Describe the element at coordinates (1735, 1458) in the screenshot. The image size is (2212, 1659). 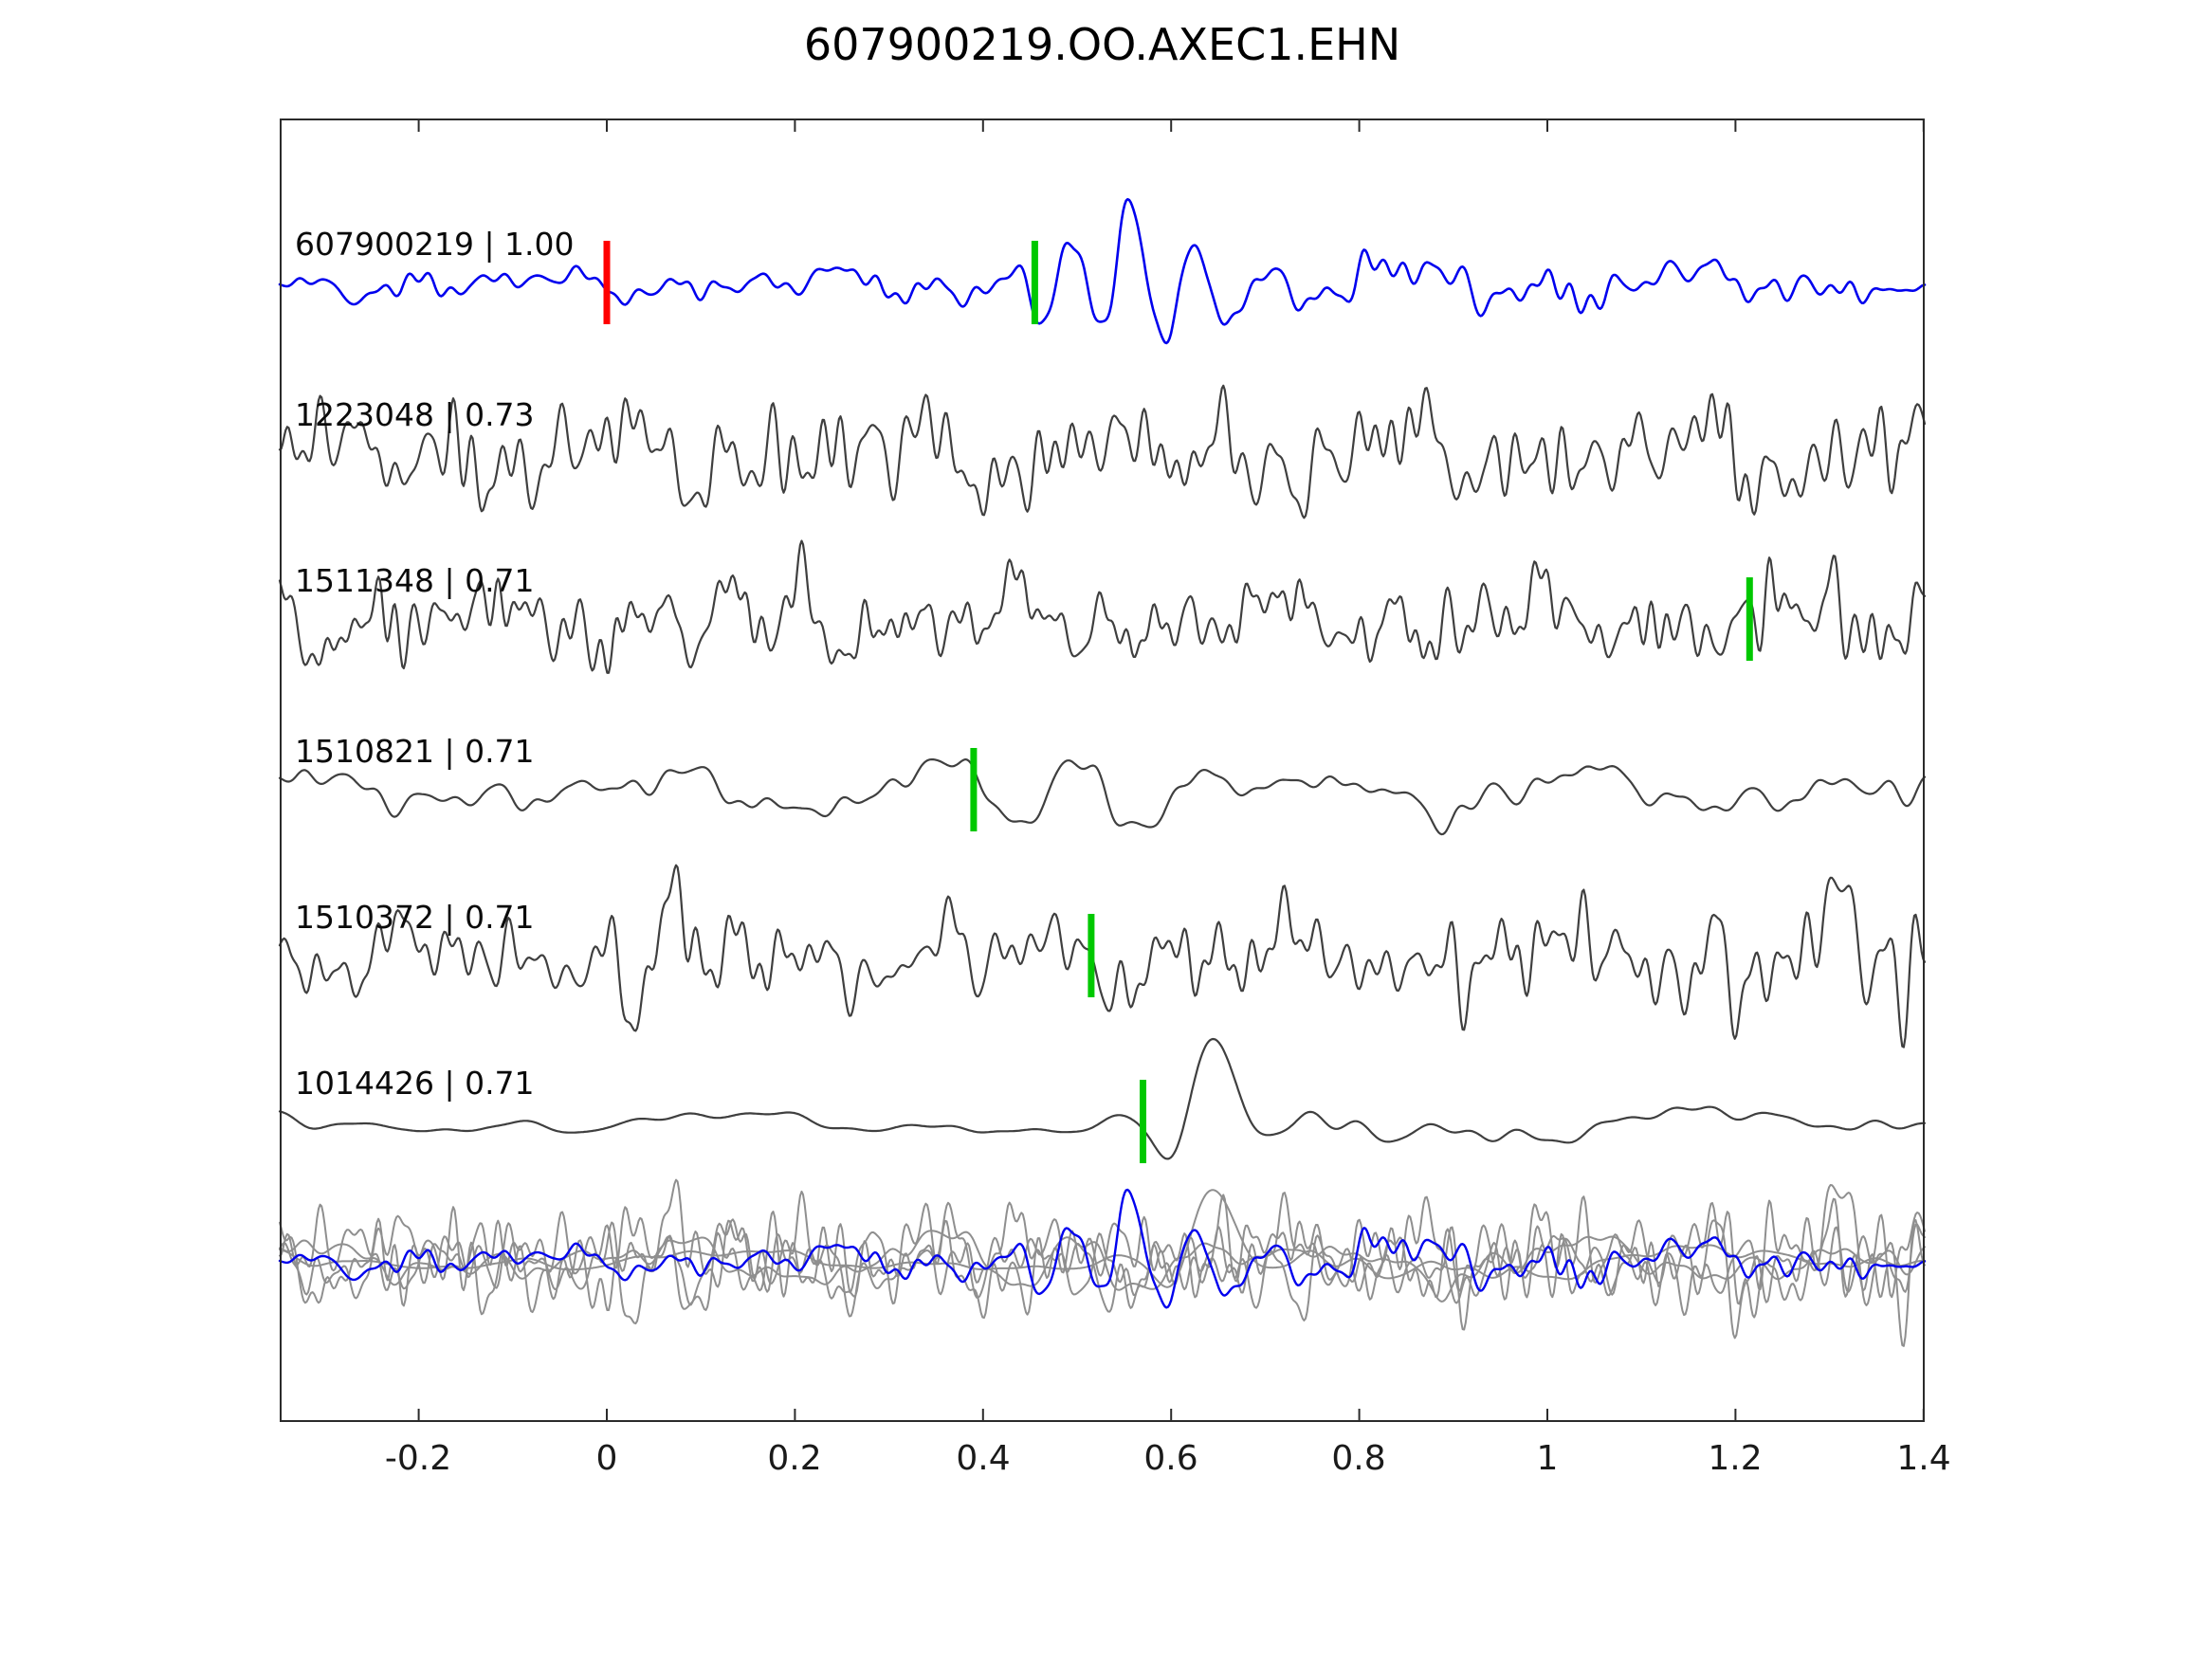
I see `x-tick-label: 1.2` at that location.